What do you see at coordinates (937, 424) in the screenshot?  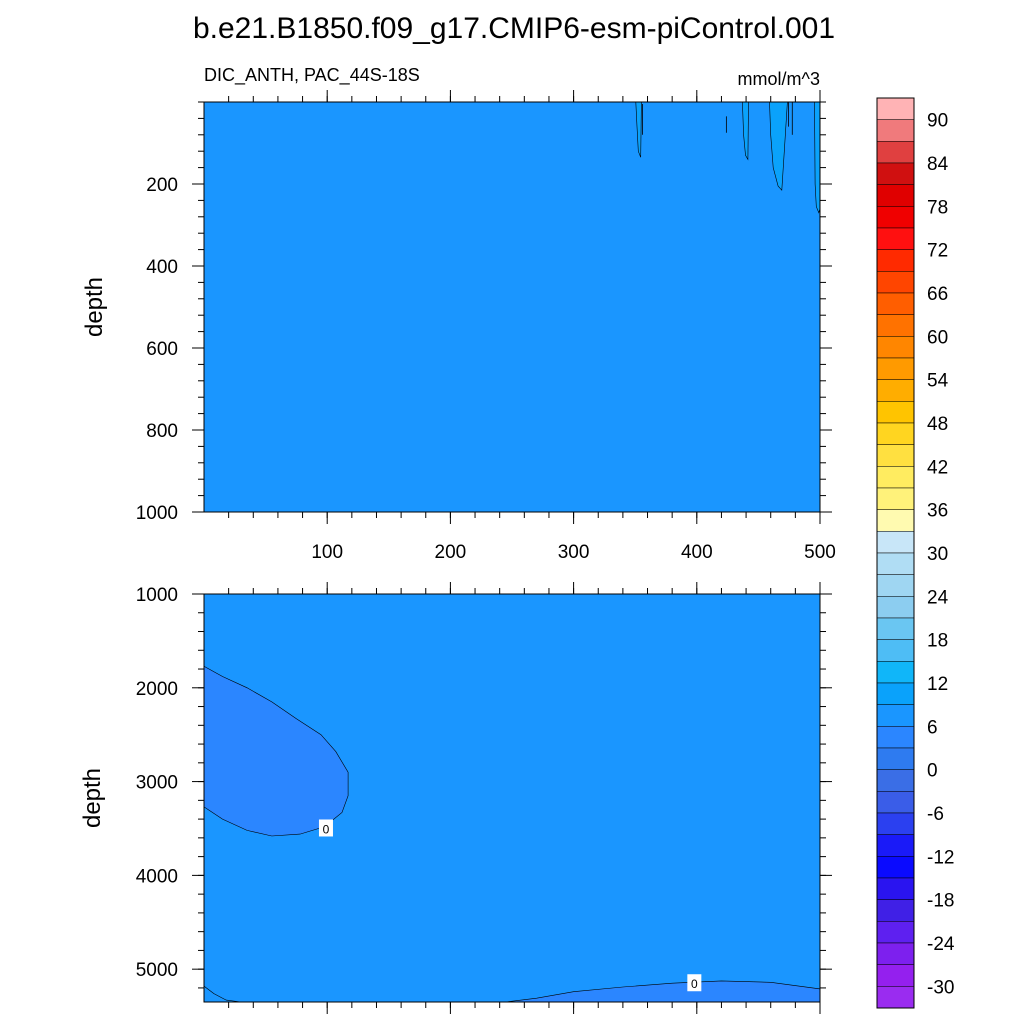 I see `colorbar-label: 48` at bounding box center [937, 424].